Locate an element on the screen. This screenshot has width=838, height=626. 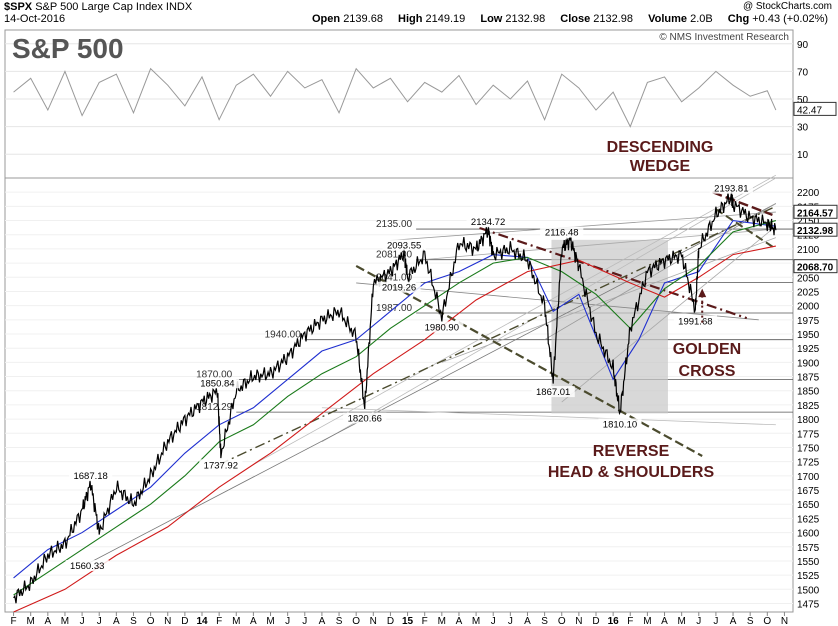
y-tick-label: 2200 is located at coordinates (808, 193).